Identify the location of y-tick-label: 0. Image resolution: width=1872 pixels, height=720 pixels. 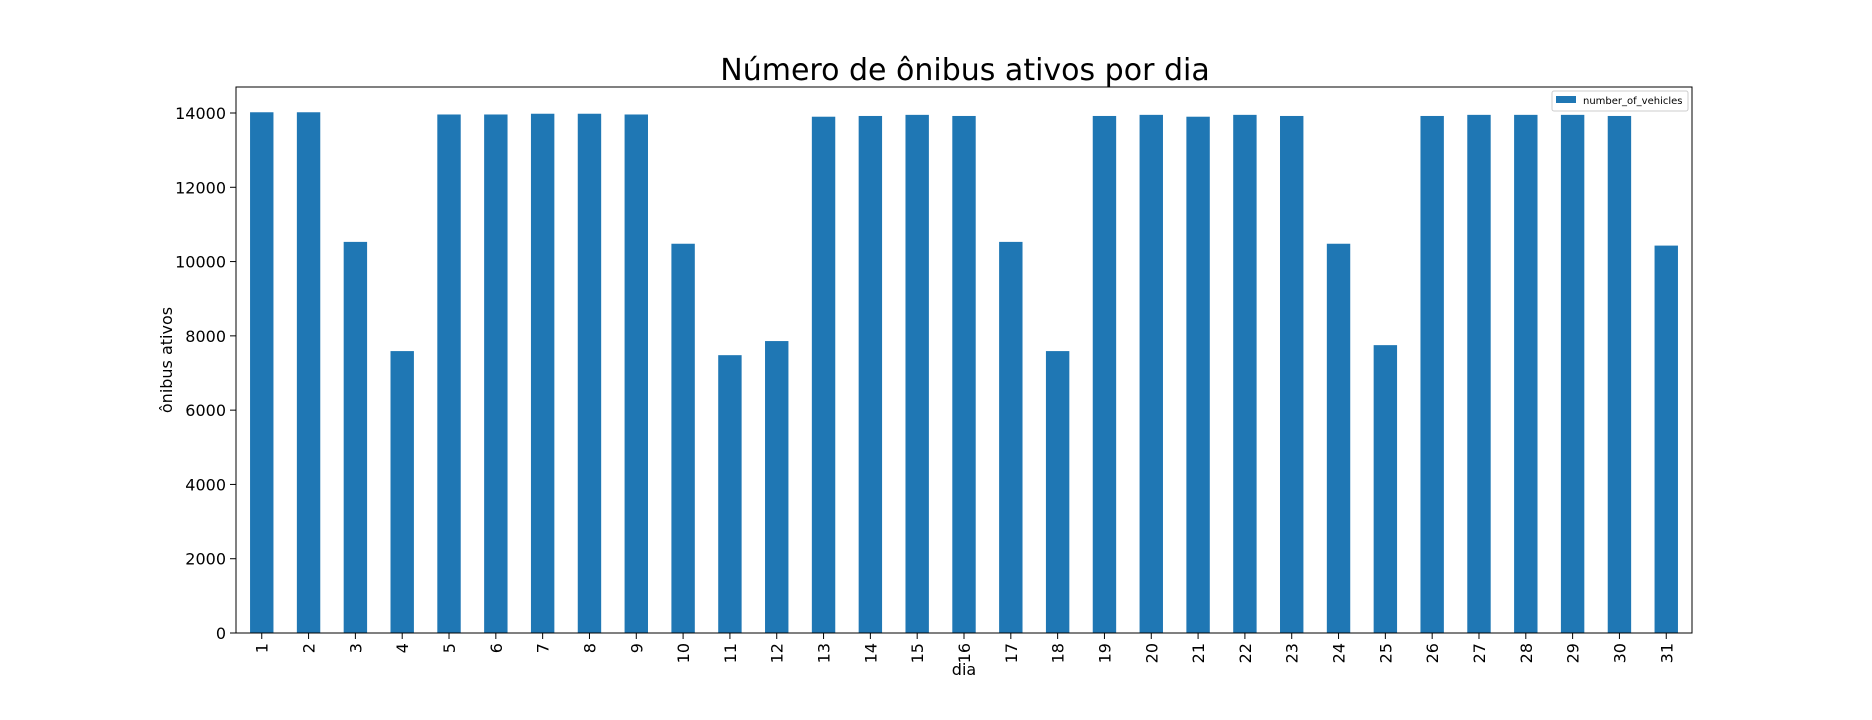
(221, 633).